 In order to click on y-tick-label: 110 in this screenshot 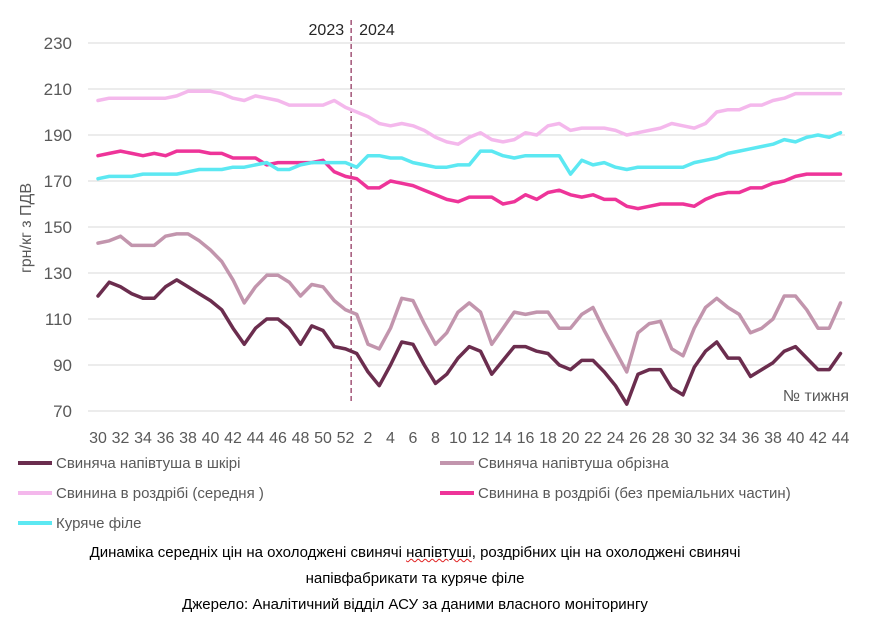, I will do `click(58, 319)`.